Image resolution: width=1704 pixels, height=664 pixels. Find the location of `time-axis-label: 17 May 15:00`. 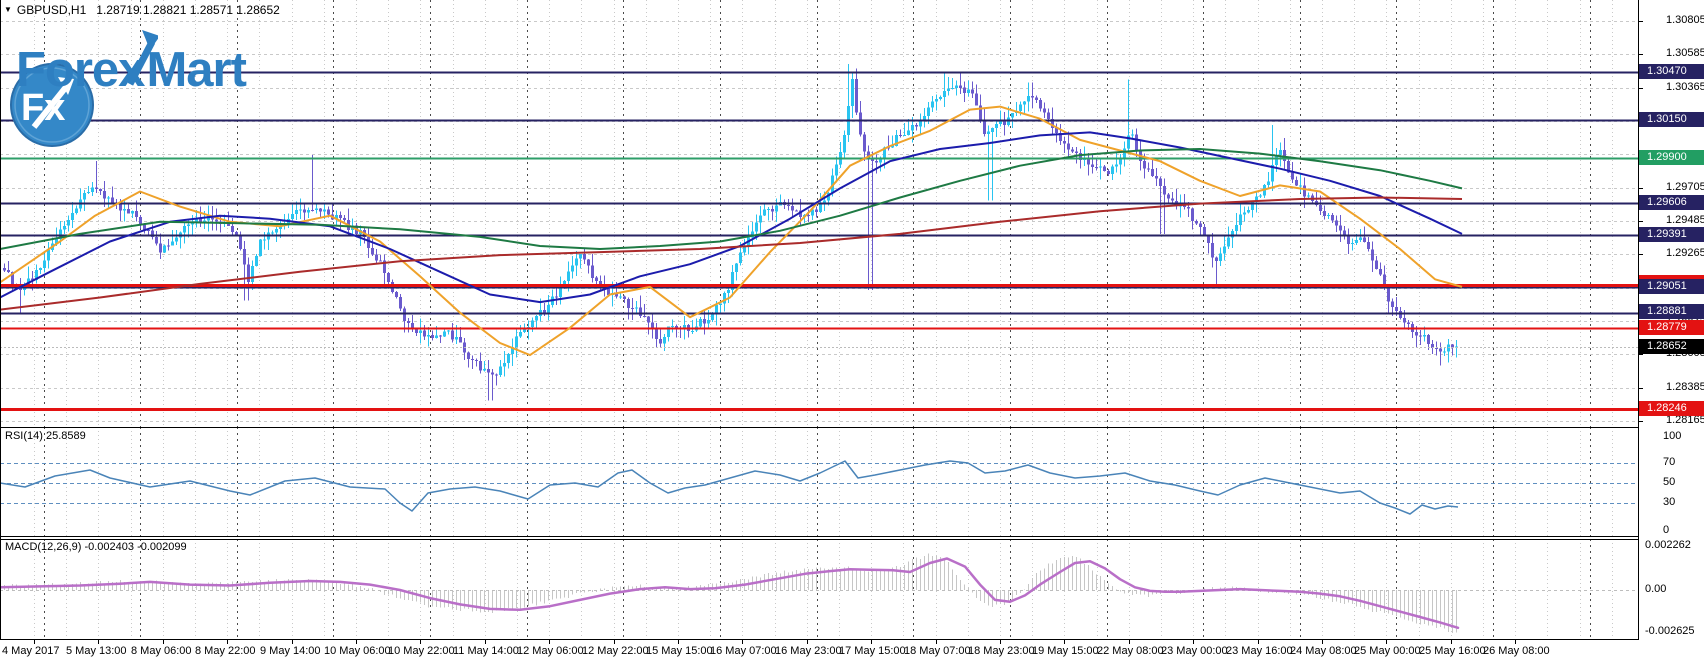

time-axis-label: 17 May 15:00 is located at coordinates (872, 651).